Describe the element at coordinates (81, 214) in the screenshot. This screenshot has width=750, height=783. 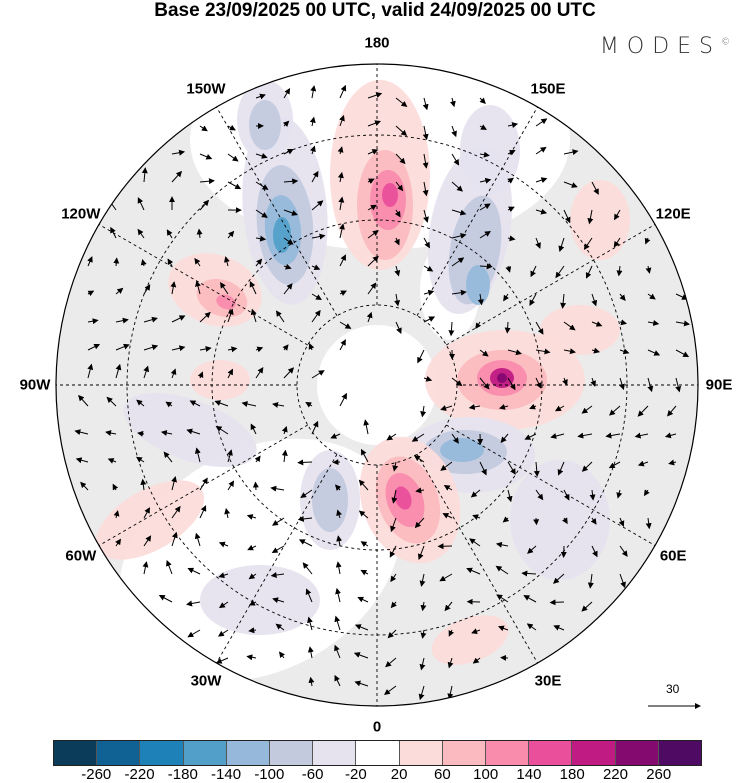
I see `longitude-label: 120W` at that location.